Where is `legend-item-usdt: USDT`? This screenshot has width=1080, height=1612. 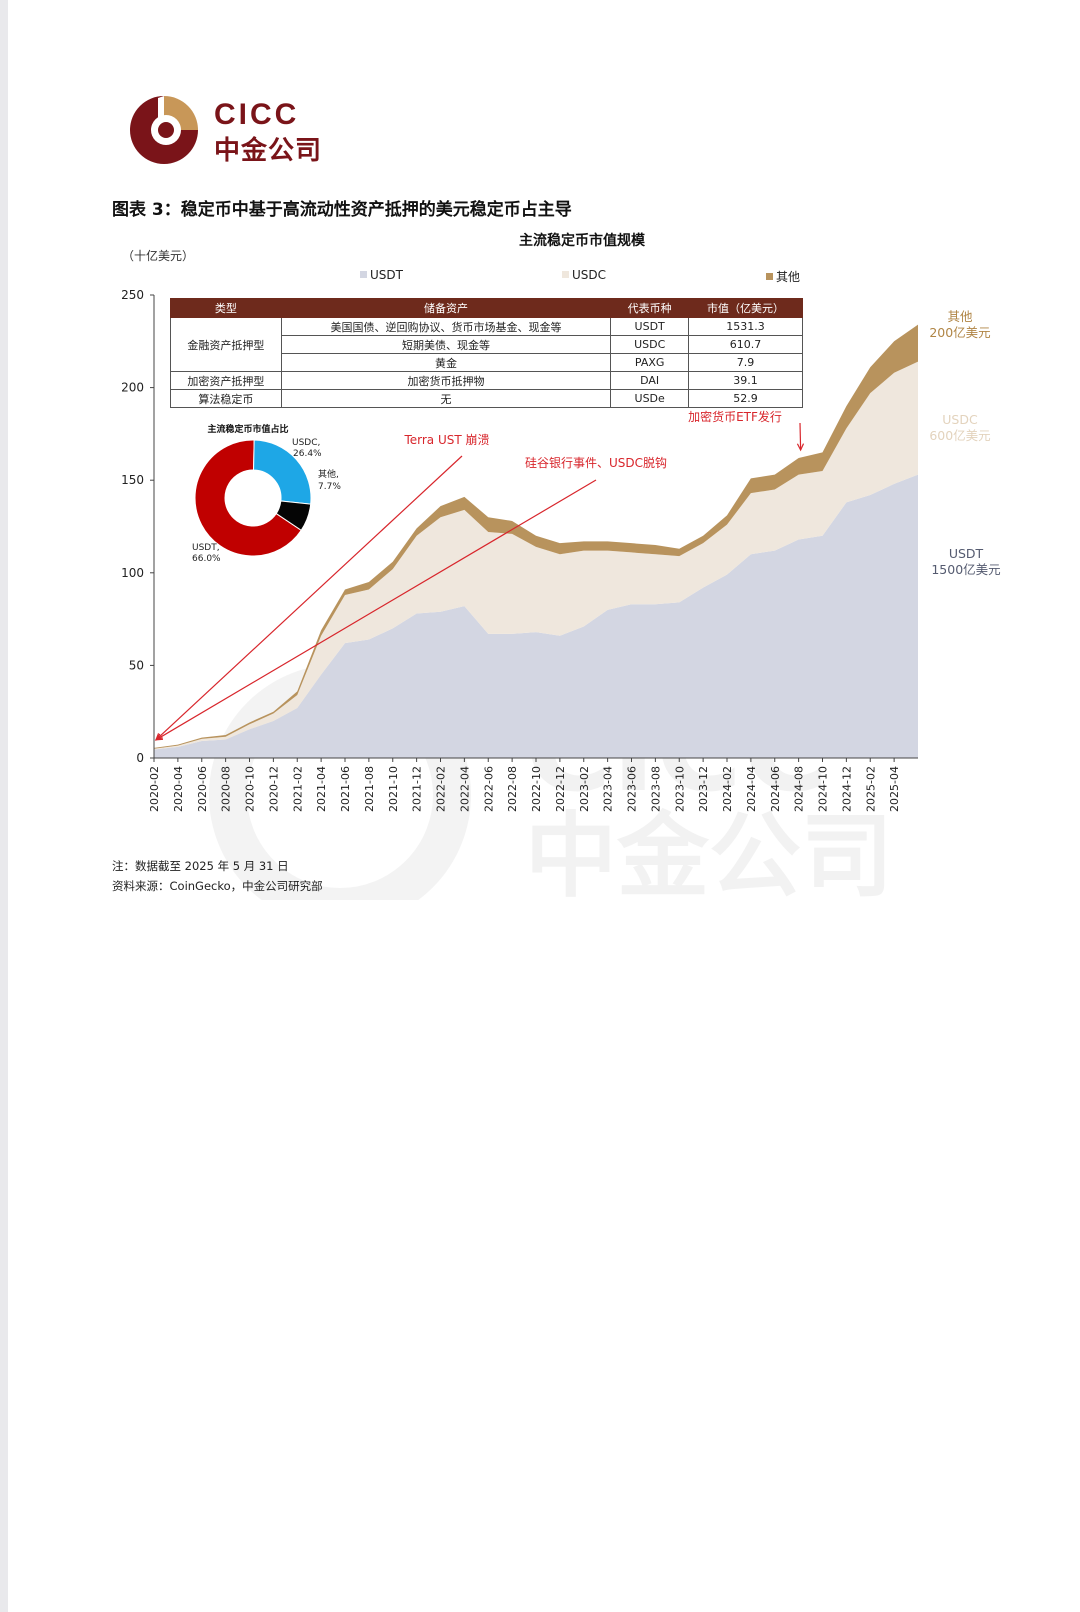 legend-item-usdt: USDT is located at coordinates (381, 275).